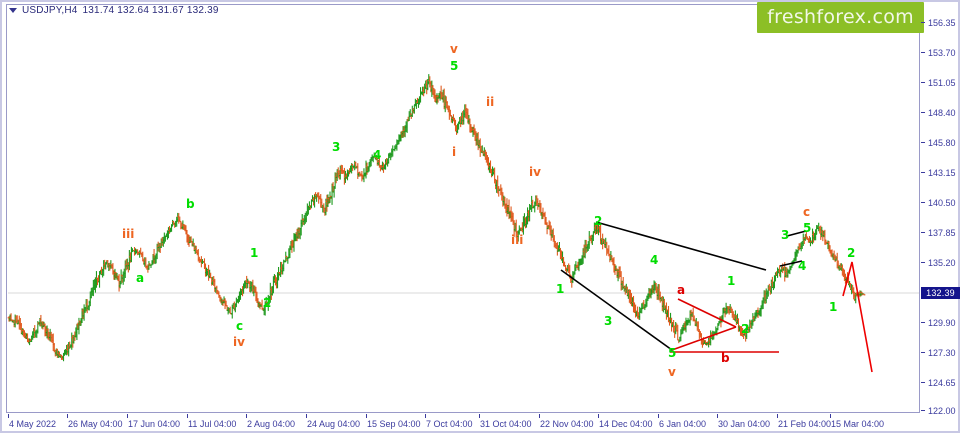 The width and height of the screenshot is (960, 433). Describe the element at coordinates (683, 424) in the screenshot. I see `time-tick-label: 6 Jan 04:00` at that location.